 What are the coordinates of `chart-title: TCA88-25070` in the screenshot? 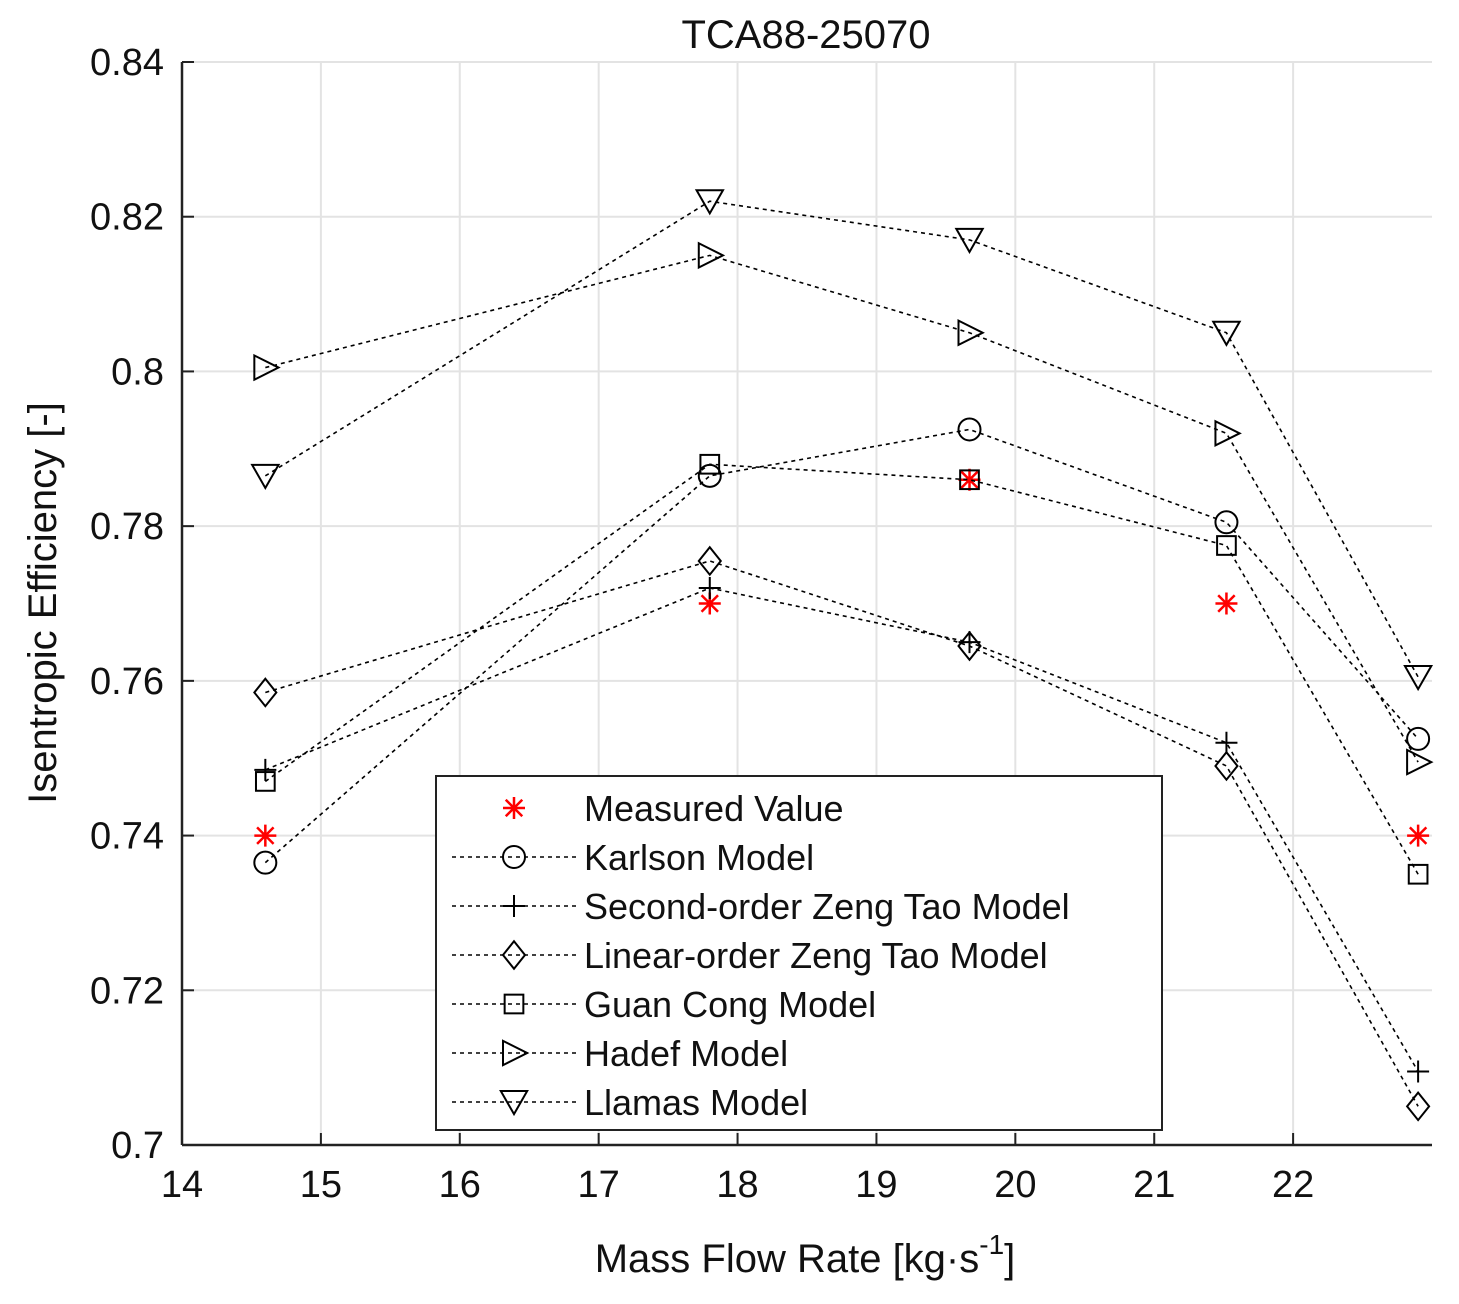 It's located at (805, 35).